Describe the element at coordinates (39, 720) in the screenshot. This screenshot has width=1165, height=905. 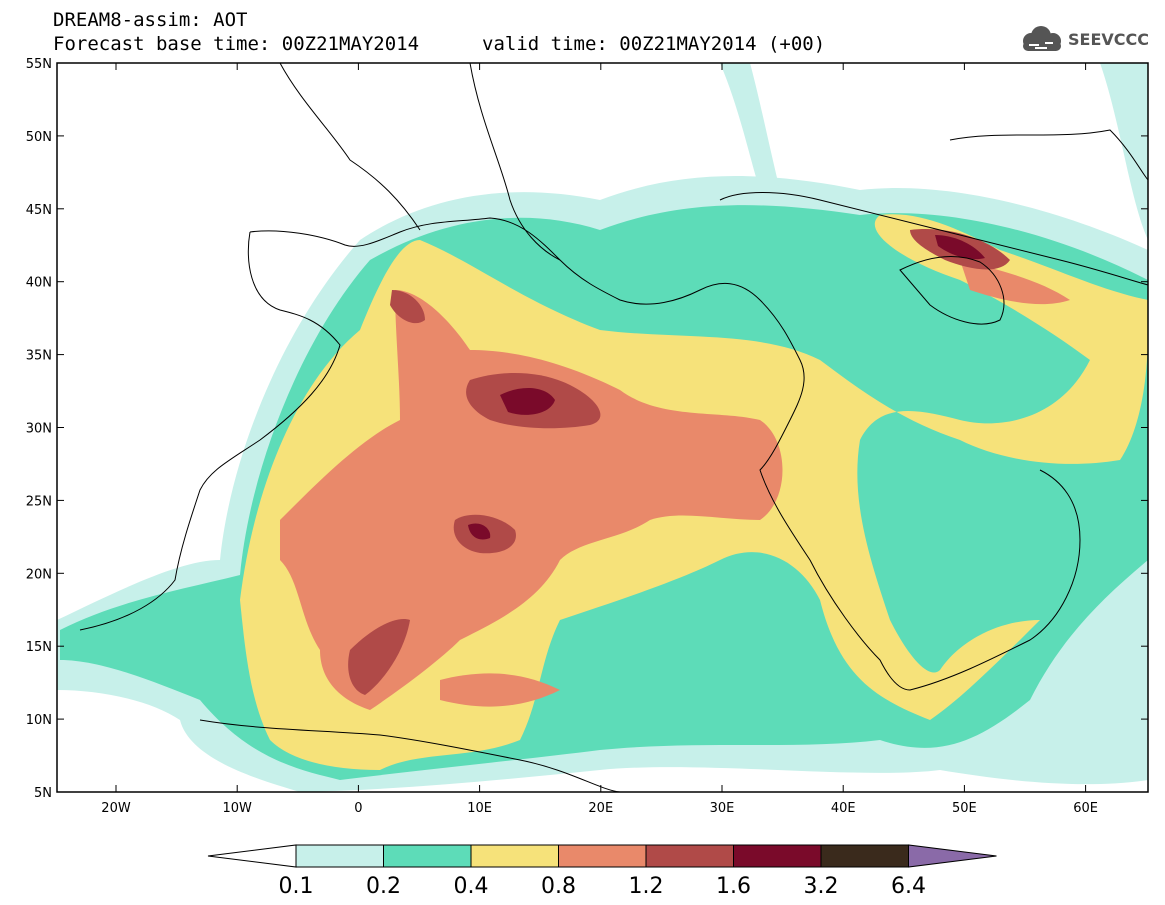
I see `lat-label: 10N` at that location.